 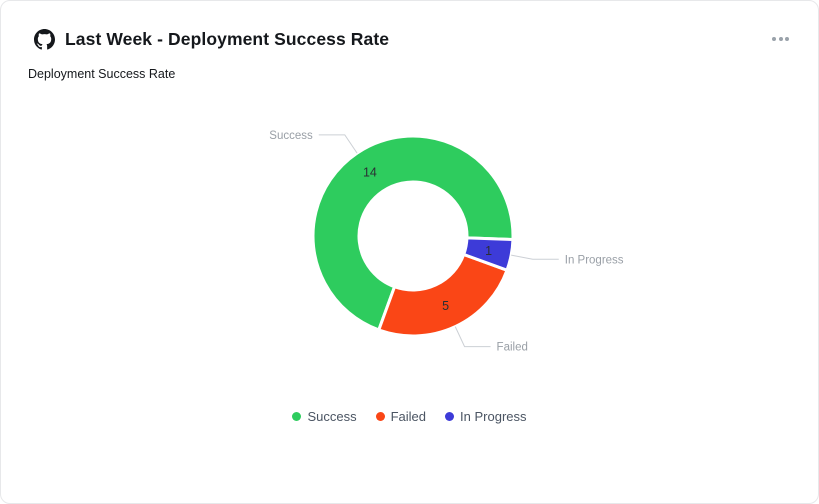 What do you see at coordinates (535, 257) in the screenshot?
I see `callout-line-in-progress` at bounding box center [535, 257].